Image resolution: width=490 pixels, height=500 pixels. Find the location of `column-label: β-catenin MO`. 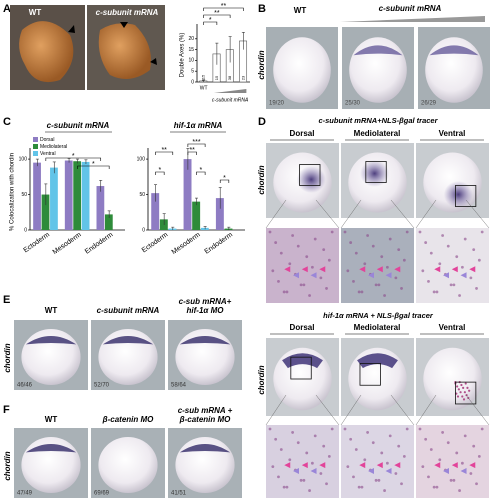

column-label: β-catenin MO is located at coordinates (128, 419).